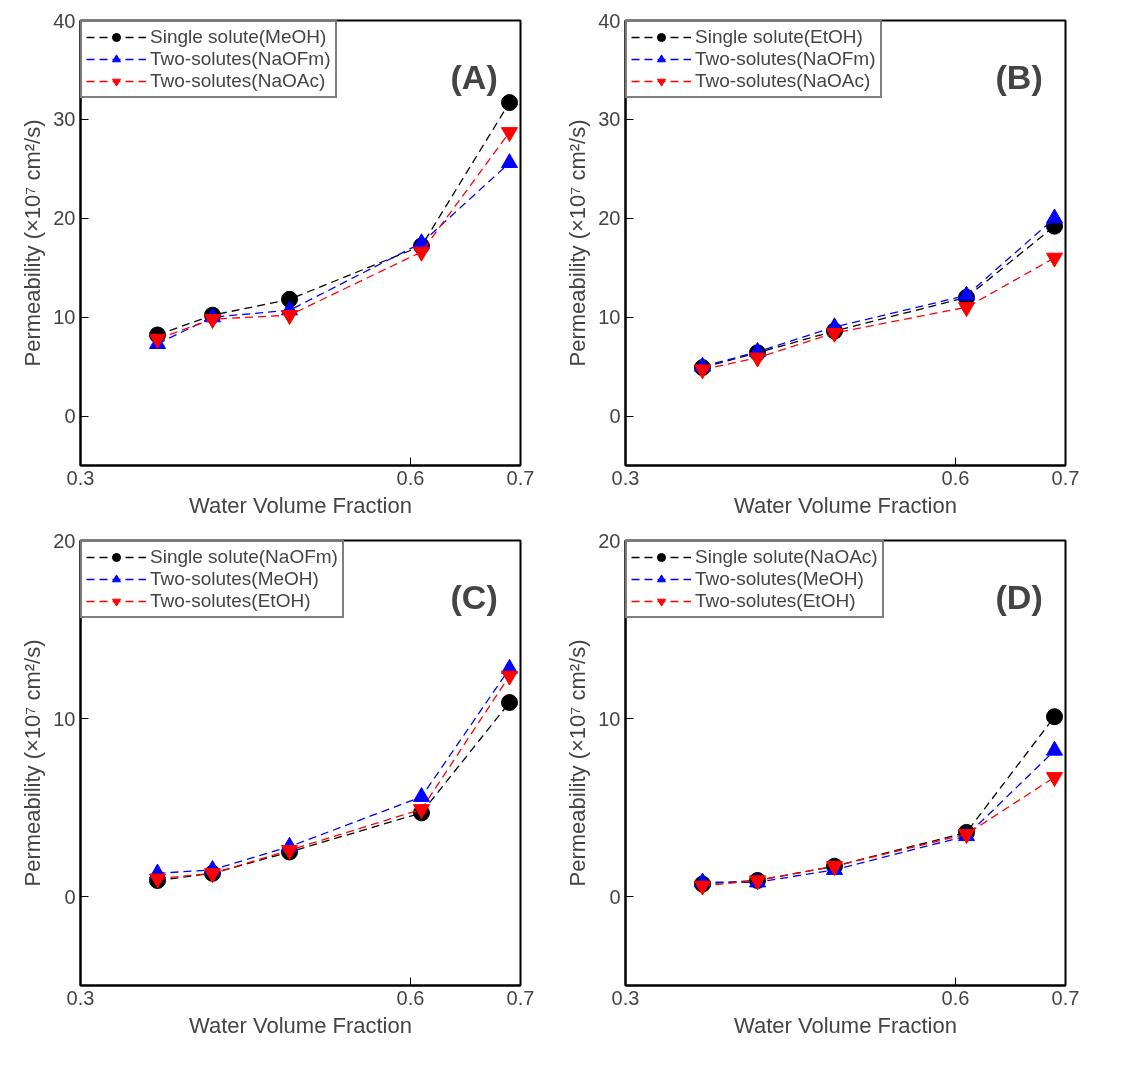 Image resolution: width=1121 pixels, height=1081 pixels. What do you see at coordinates (1019, 76) in the screenshot?
I see `annotation: (B)` at bounding box center [1019, 76].